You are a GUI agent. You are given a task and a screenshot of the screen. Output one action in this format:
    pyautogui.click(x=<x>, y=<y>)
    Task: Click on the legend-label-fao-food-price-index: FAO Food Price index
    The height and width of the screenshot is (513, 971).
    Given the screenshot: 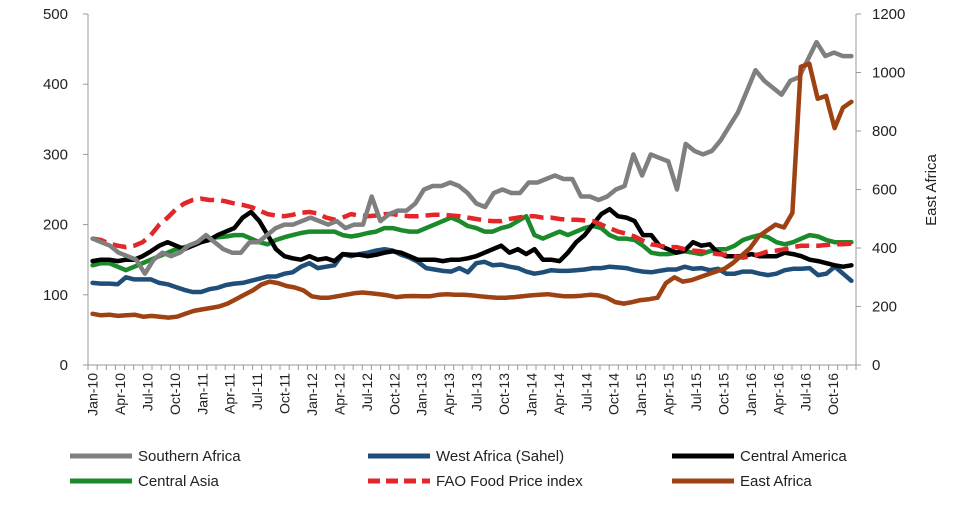 What is the action you would take?
    pyautogui.click(x=509, y=481)
    